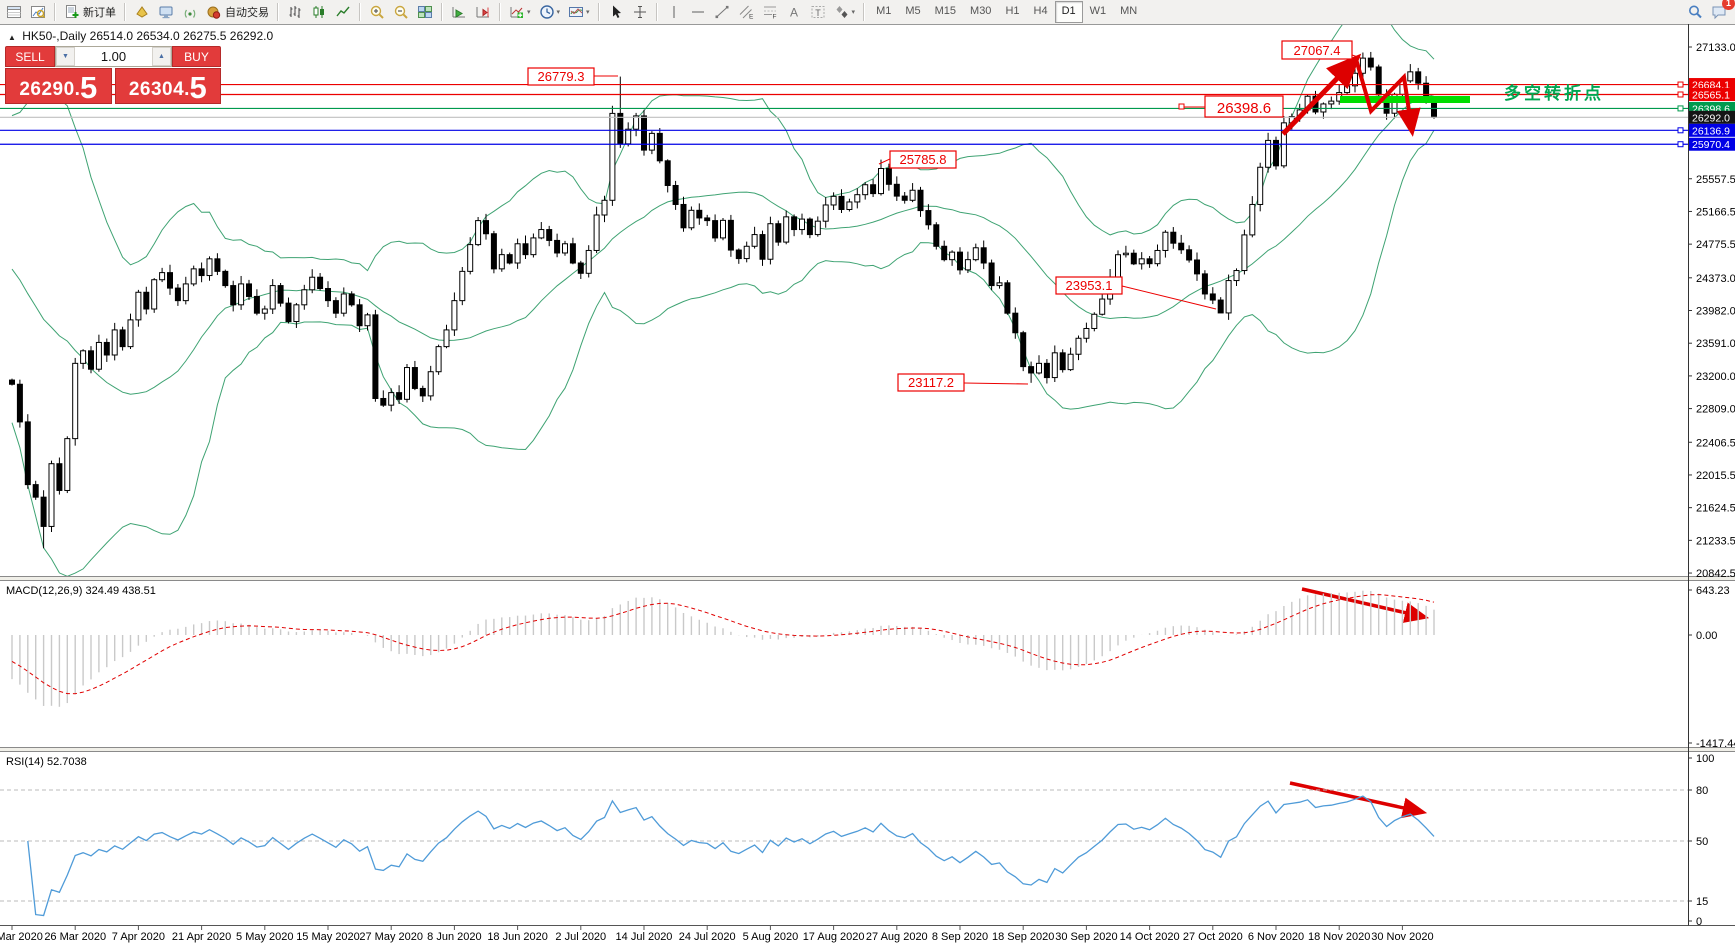  What do you see at coordinates (588, 12) in the screenshot?
I see `chevron-down-icon: ▾` at bounding box center [588, 12].